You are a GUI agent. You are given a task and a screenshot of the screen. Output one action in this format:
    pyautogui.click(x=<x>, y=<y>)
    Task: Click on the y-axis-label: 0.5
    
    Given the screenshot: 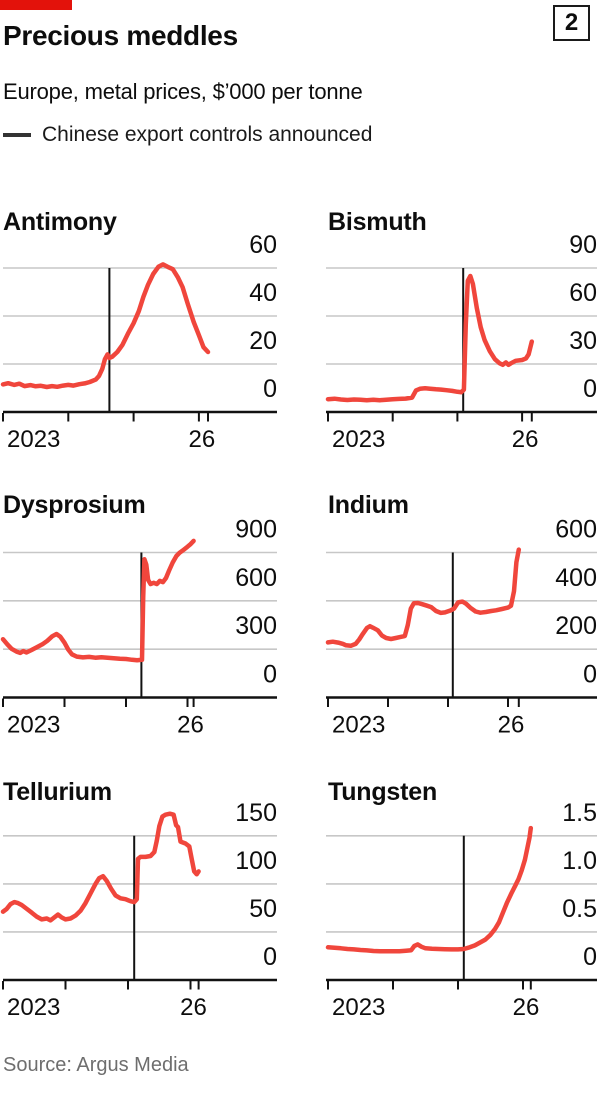 What is the action you would take?
    pyautogui.click(x=579, y=909)
    